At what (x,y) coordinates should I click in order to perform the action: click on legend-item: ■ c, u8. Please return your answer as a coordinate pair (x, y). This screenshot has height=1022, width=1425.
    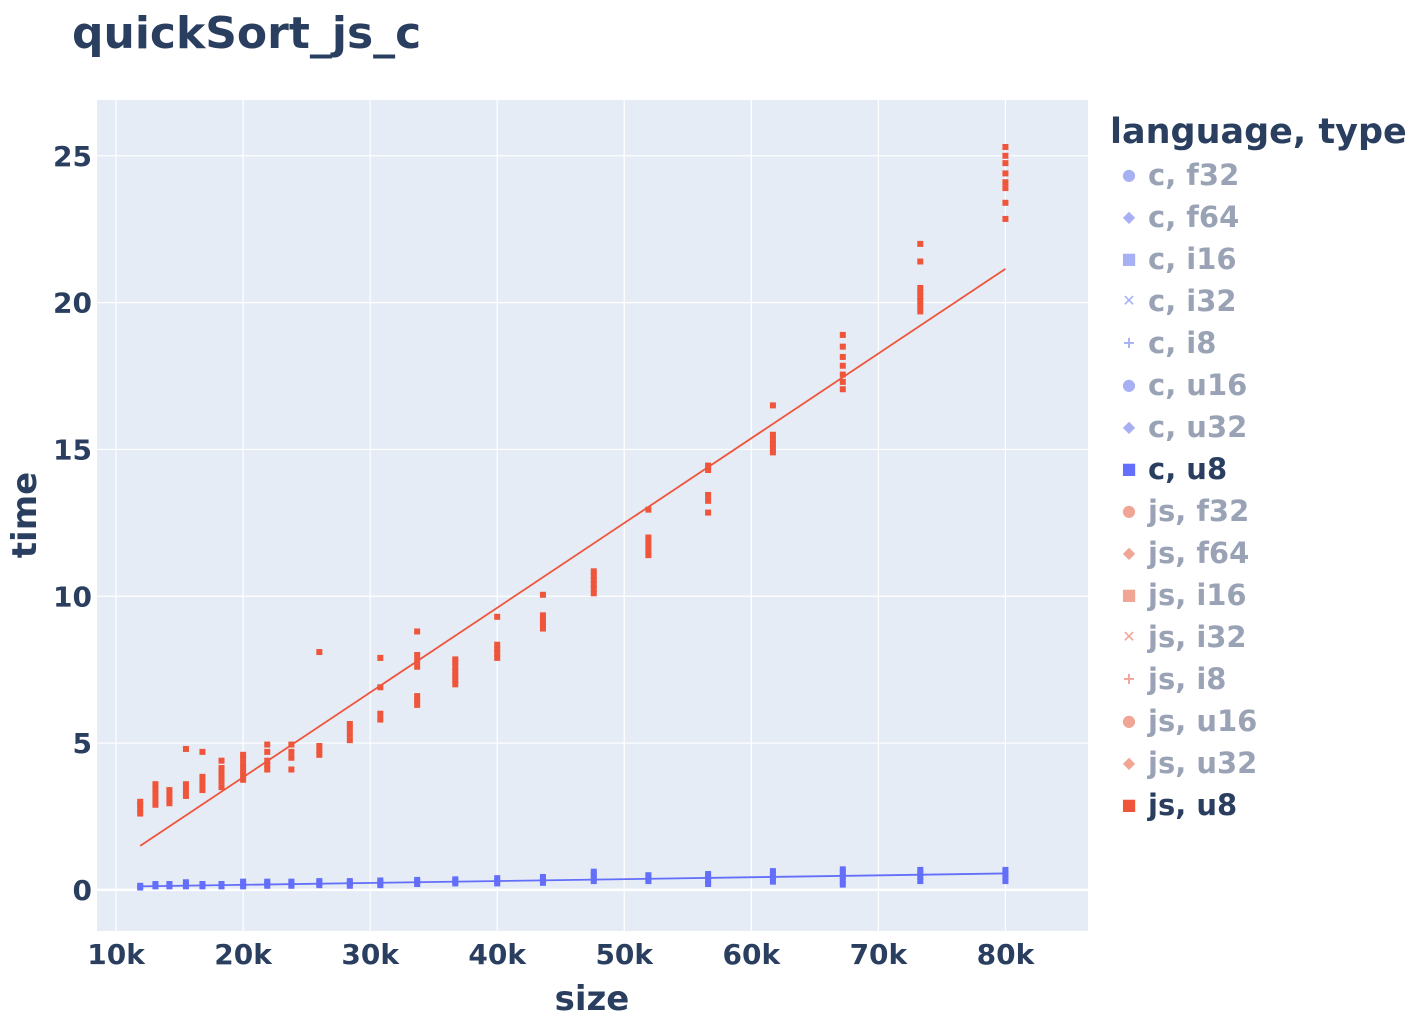
    Looking at the image, I should click on (1265, 469).